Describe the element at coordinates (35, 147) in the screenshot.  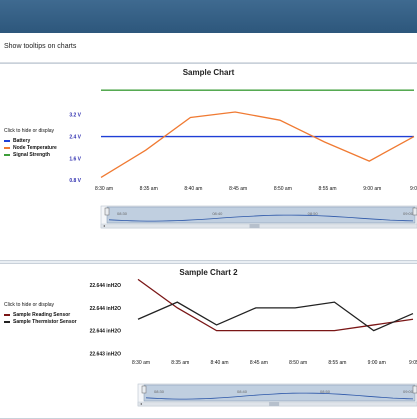
I see `legend-label: Node Temperature` at that location.